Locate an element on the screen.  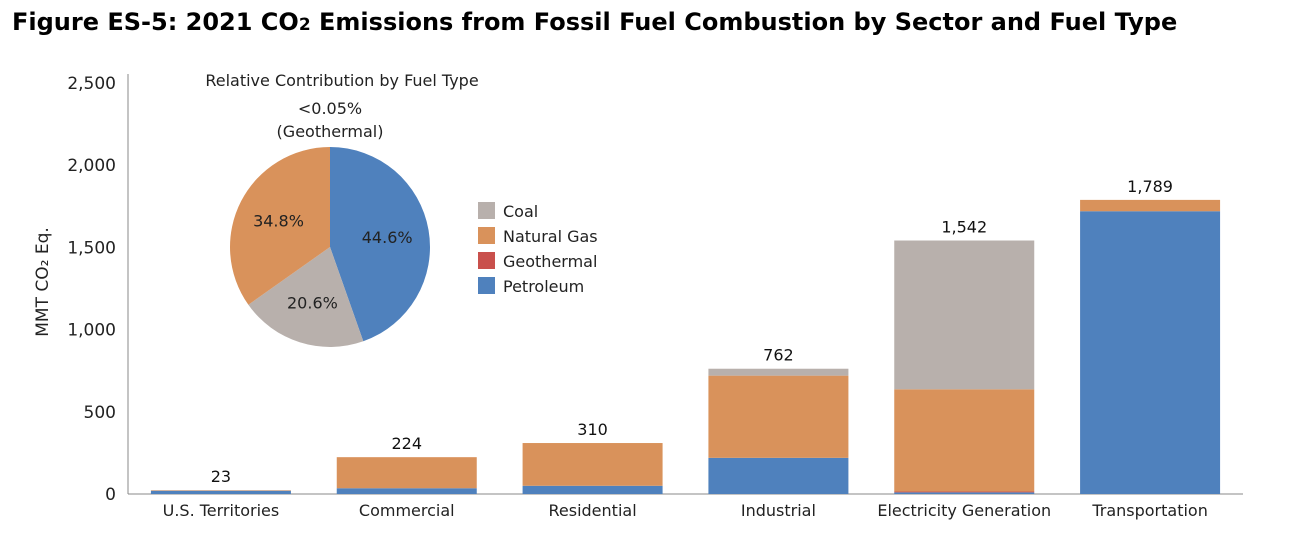
category-label: Residential is located at coordinates (593, 510).